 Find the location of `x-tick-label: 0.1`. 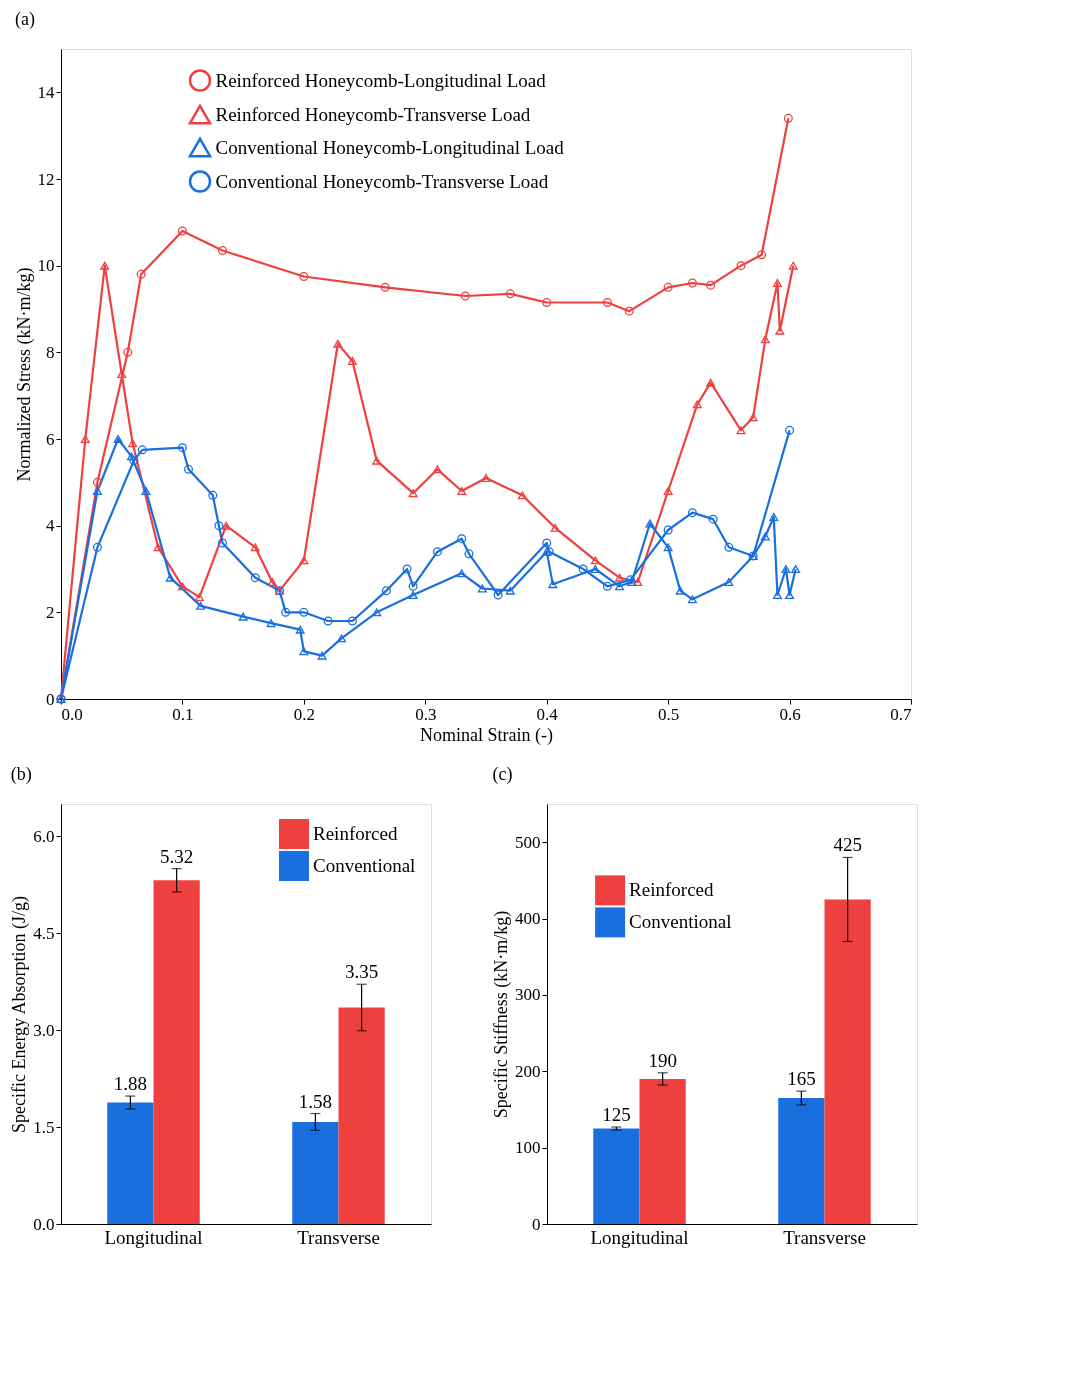

x-tick-label: 0.1 is located at coordinates (183, 714).